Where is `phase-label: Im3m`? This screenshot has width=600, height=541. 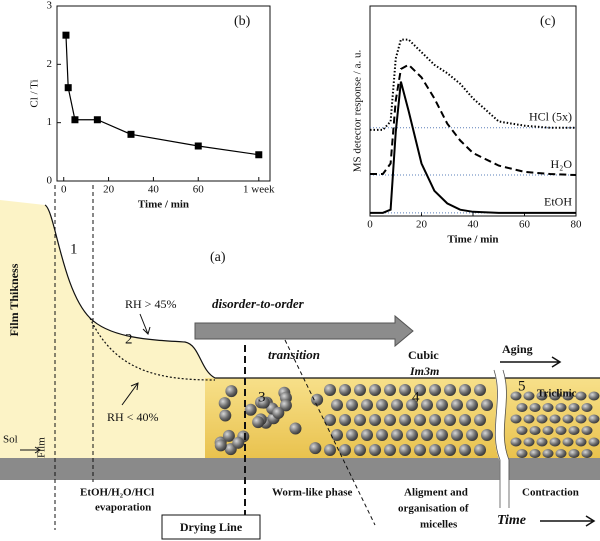
phase-label: Im3m is located at coordinates (424, 371).